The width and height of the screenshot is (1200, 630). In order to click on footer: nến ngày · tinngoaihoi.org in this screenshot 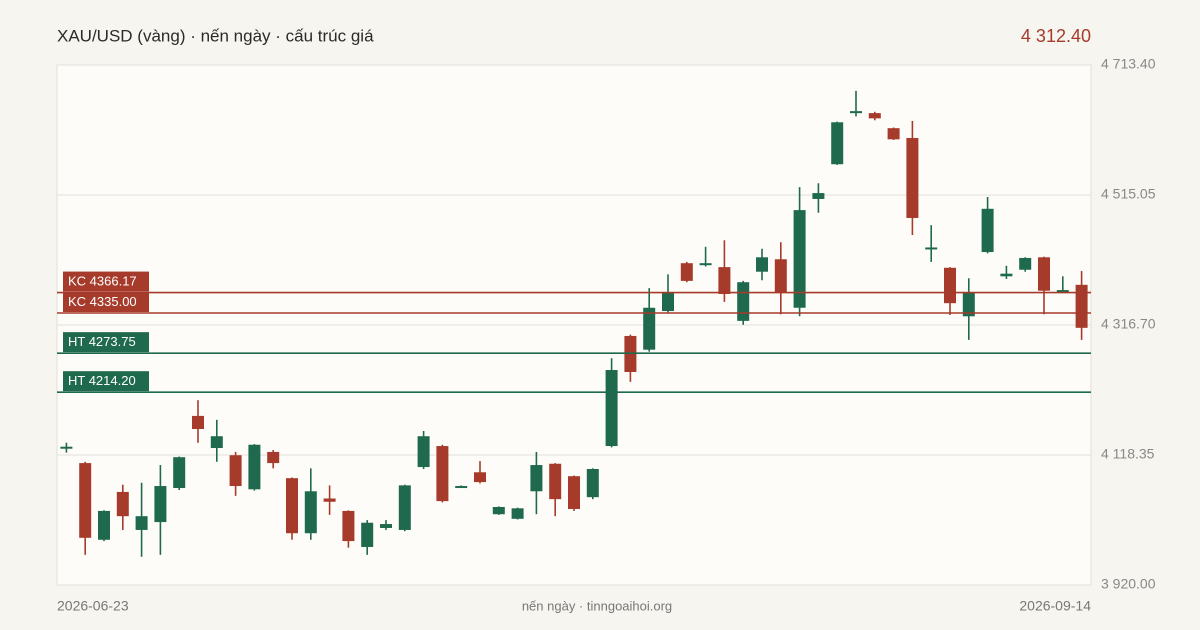, I will do `click(597, 605)`.